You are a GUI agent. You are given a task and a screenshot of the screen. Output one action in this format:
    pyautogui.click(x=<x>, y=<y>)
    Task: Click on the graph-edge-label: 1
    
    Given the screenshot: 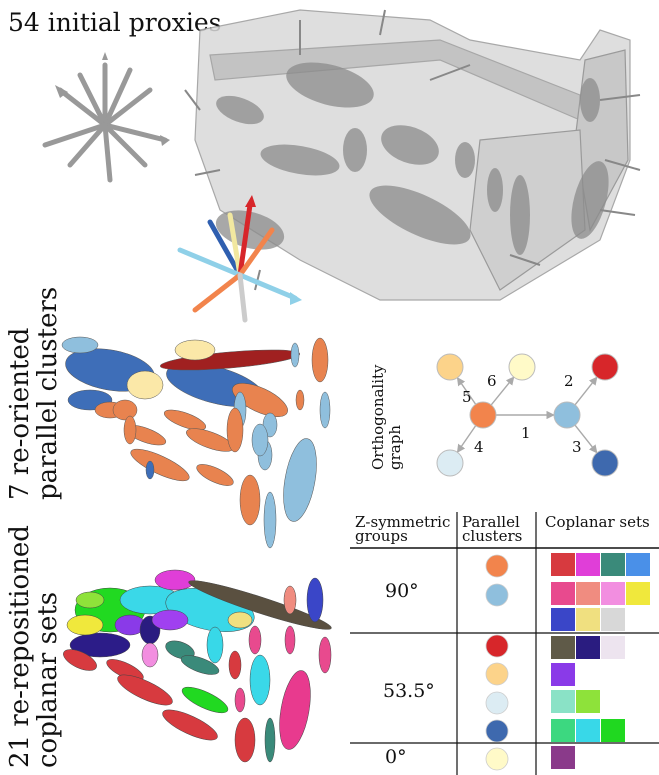 What is the action you would take?
    pyautogui.click(x=526, y=433)
    